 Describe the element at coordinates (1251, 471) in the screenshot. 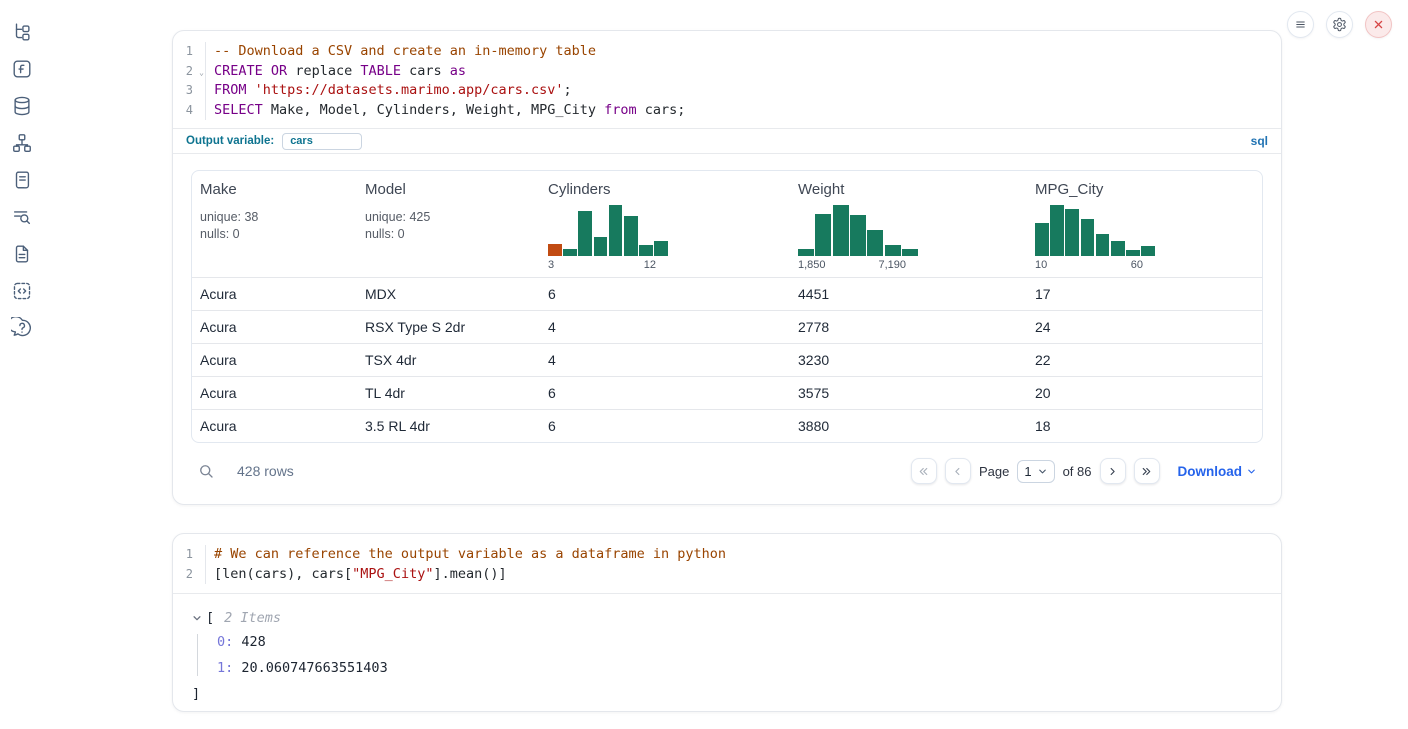

I see `chevron-down-icon` at that location.